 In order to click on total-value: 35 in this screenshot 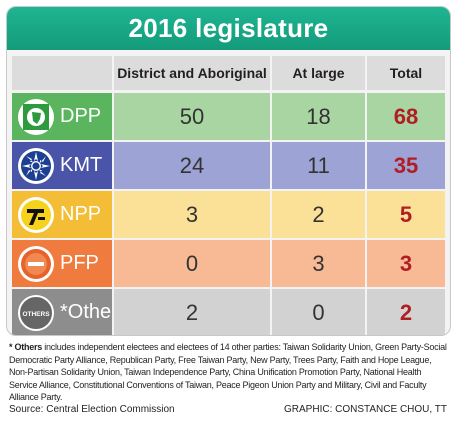, I will do `click(405, 165)`.